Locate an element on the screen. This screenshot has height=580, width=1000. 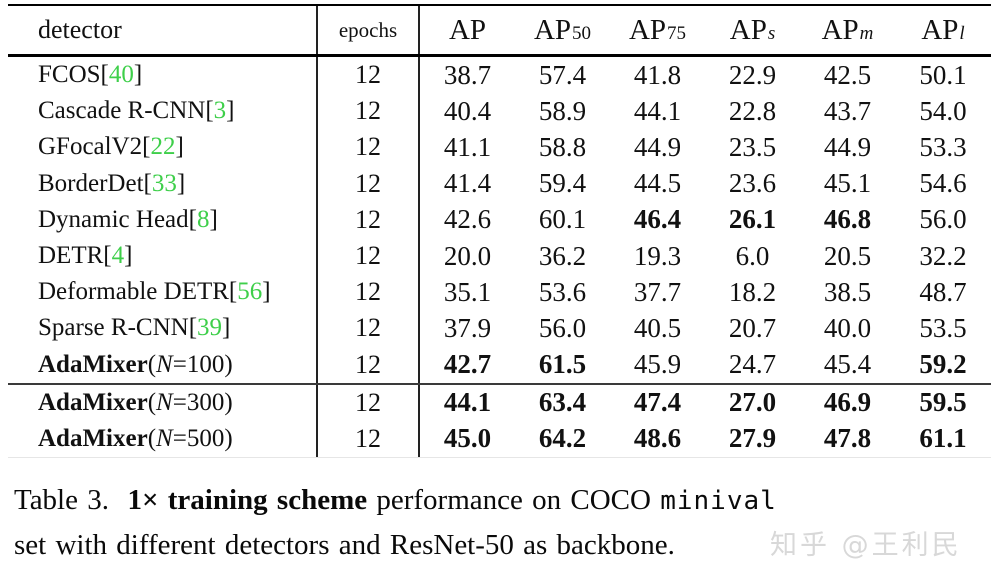
cell-value: 20.7 is located at coordinates (752, 327).